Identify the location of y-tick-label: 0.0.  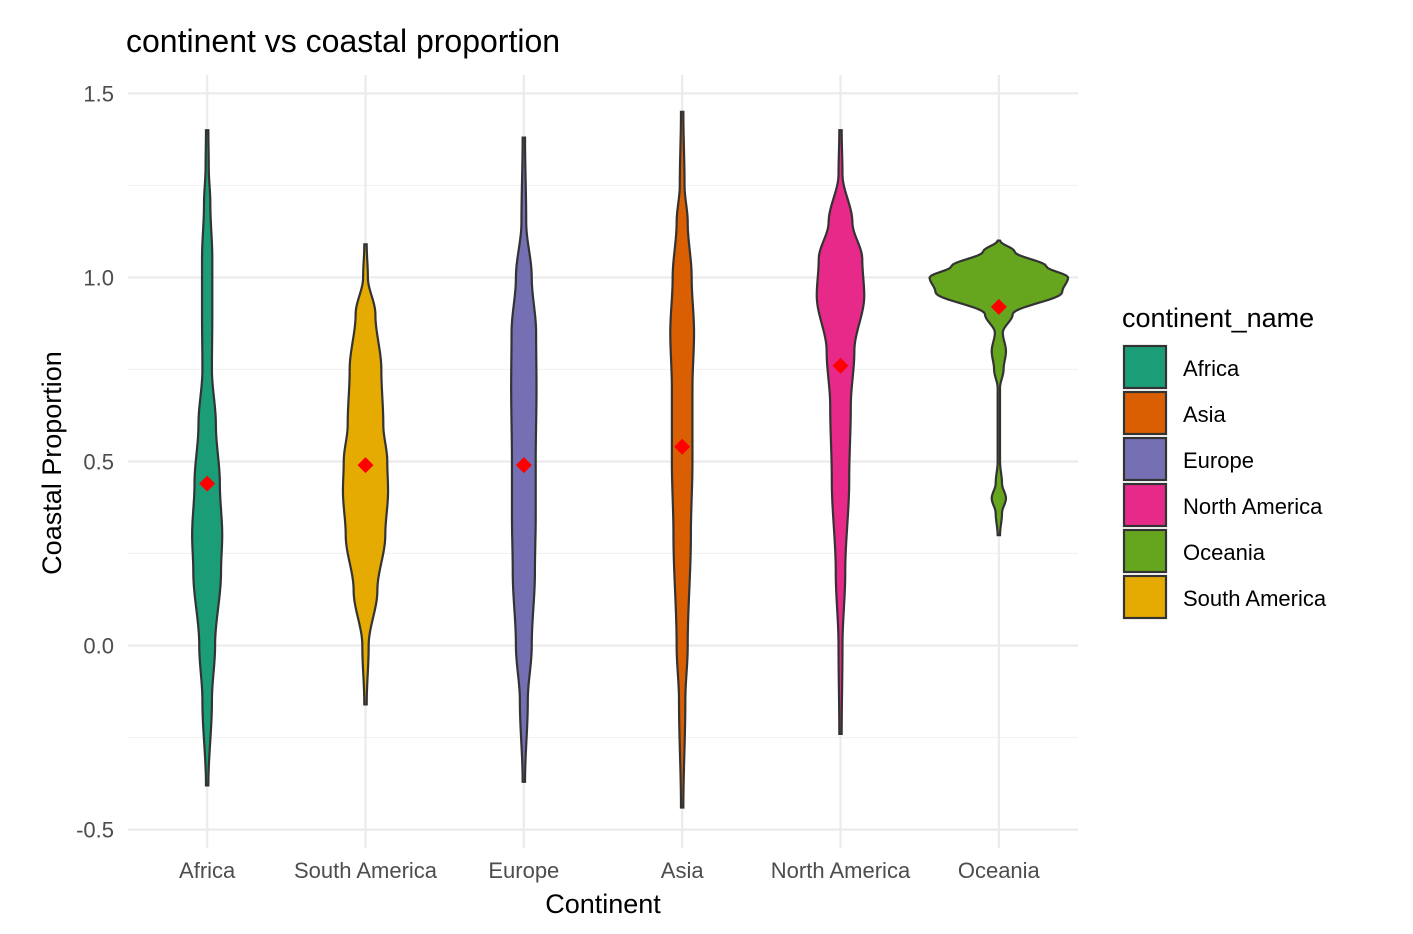
(98, 646).